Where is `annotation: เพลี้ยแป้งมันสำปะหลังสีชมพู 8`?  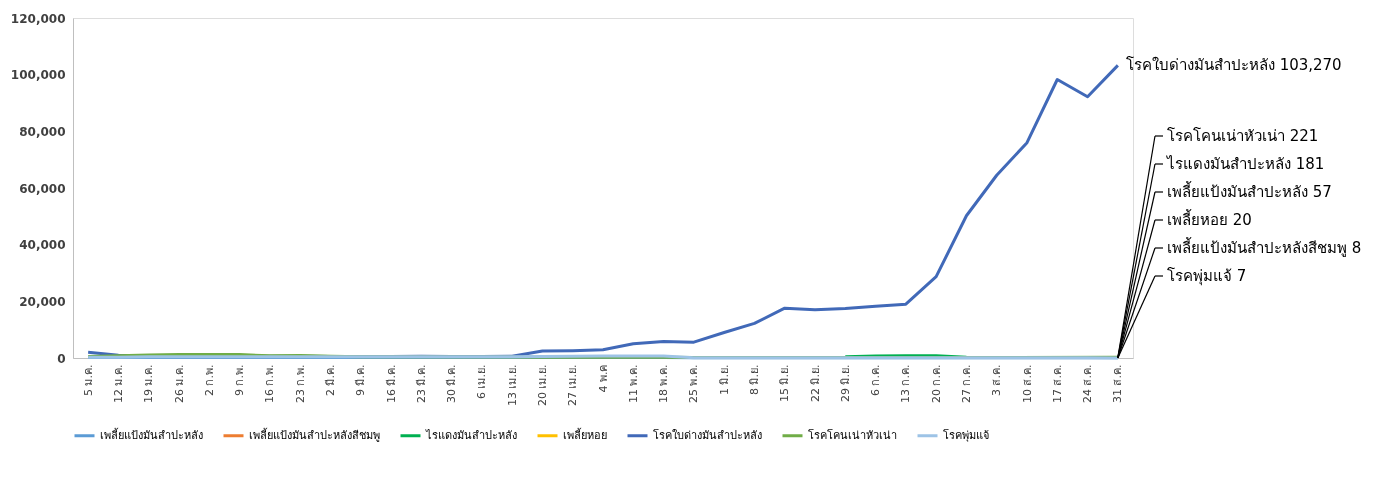 annotation: เพลี้ยแป้งมันสำปะหลังสีชมพู 8 is located at coordinates (1264, 247).